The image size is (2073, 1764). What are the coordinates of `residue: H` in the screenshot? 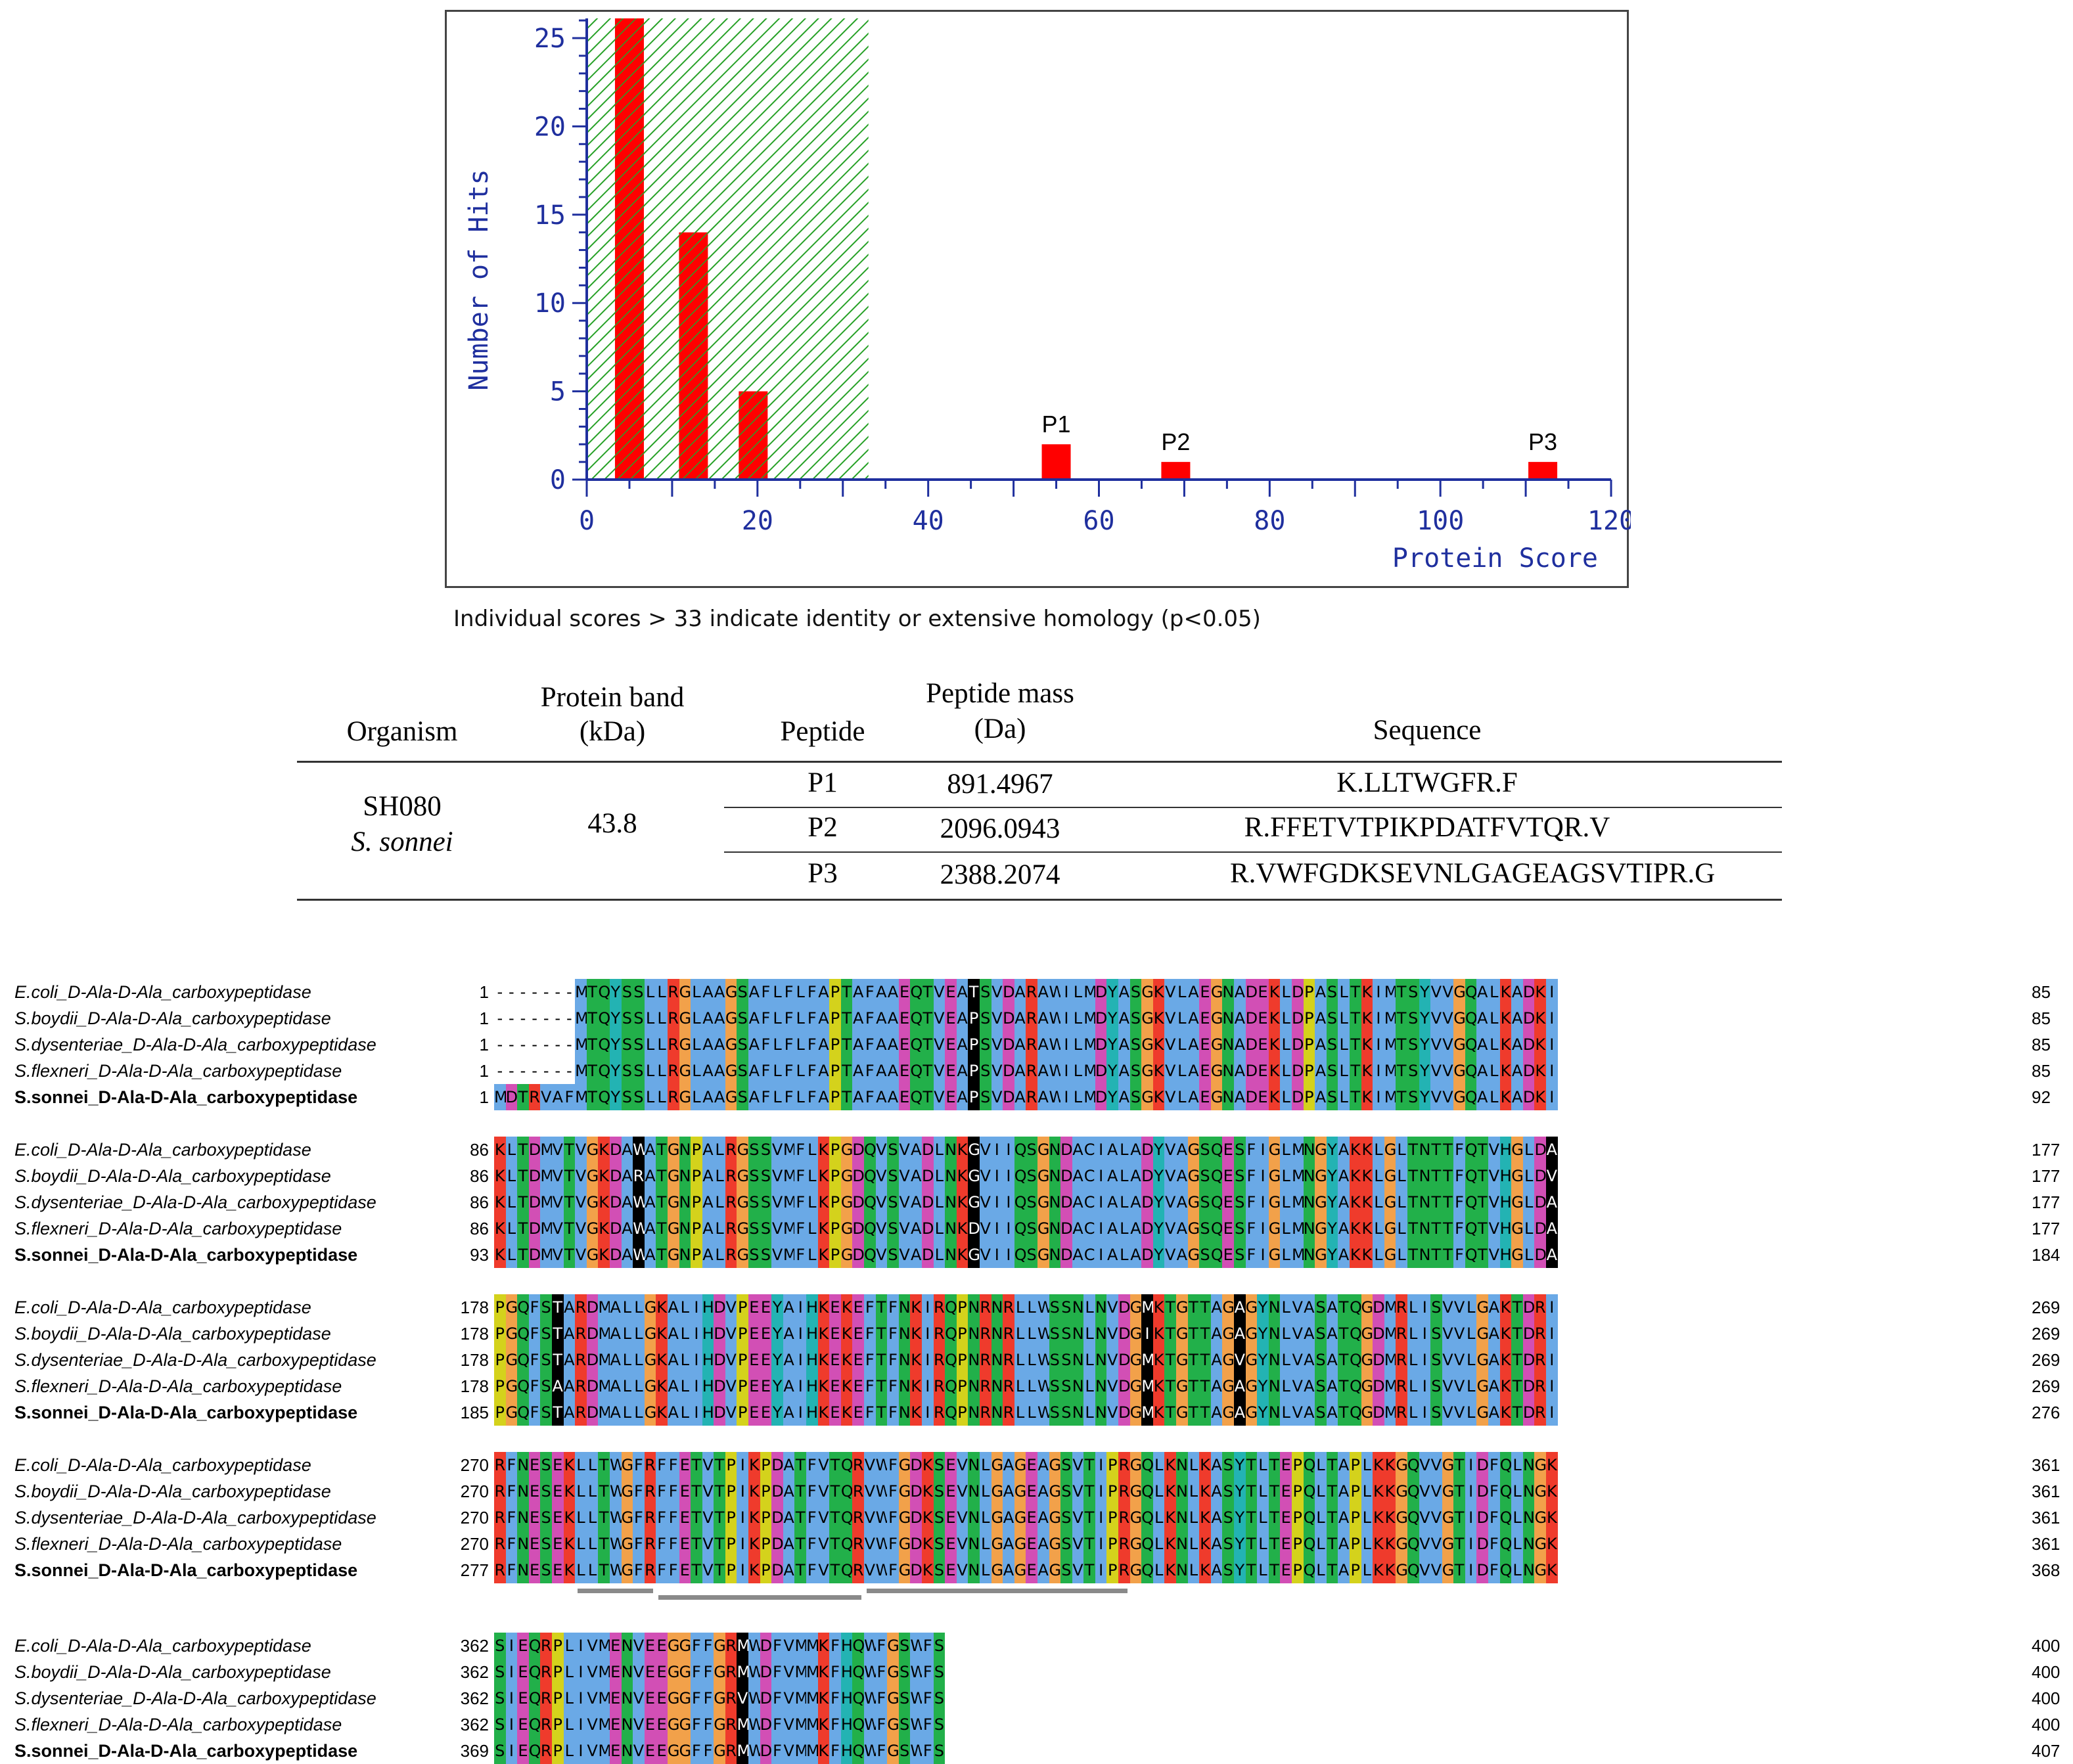 It's located at (846, 1724).